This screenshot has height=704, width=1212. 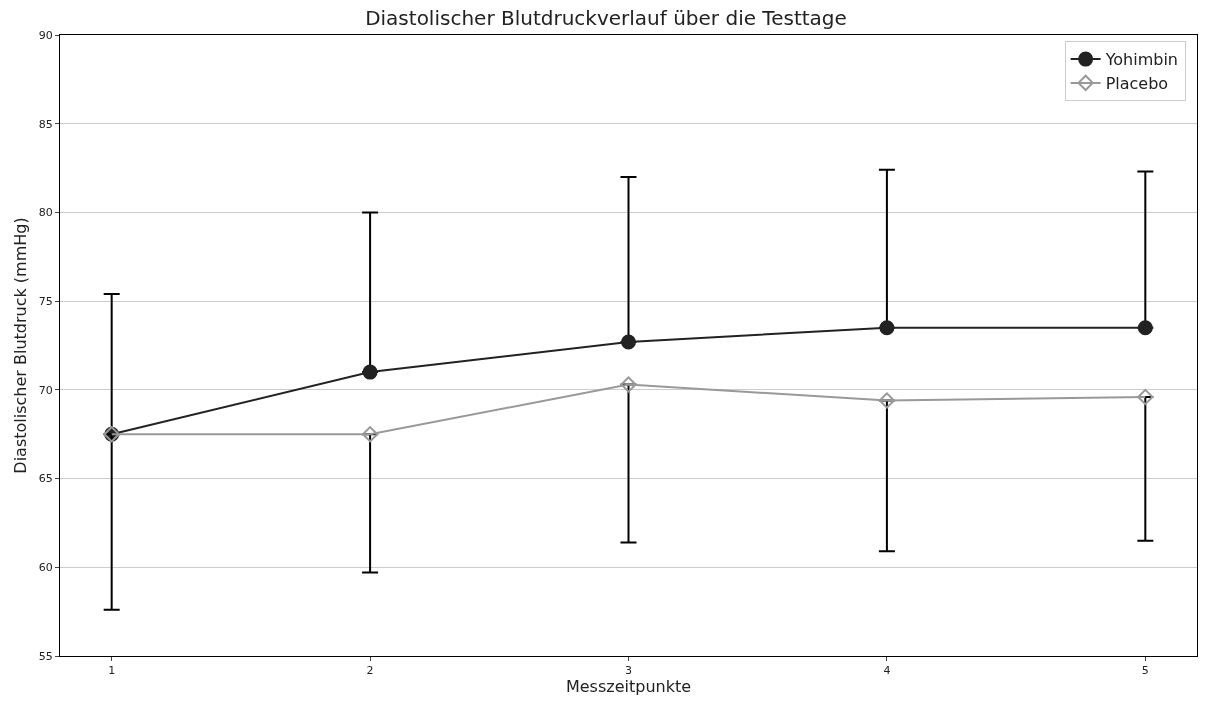 What do you see at coordinates (606, 17) in the screenshot?
I see `chart-title: Diastolischer Blutdruckverlauf über die Testtage` at bounding box center [606, 17].